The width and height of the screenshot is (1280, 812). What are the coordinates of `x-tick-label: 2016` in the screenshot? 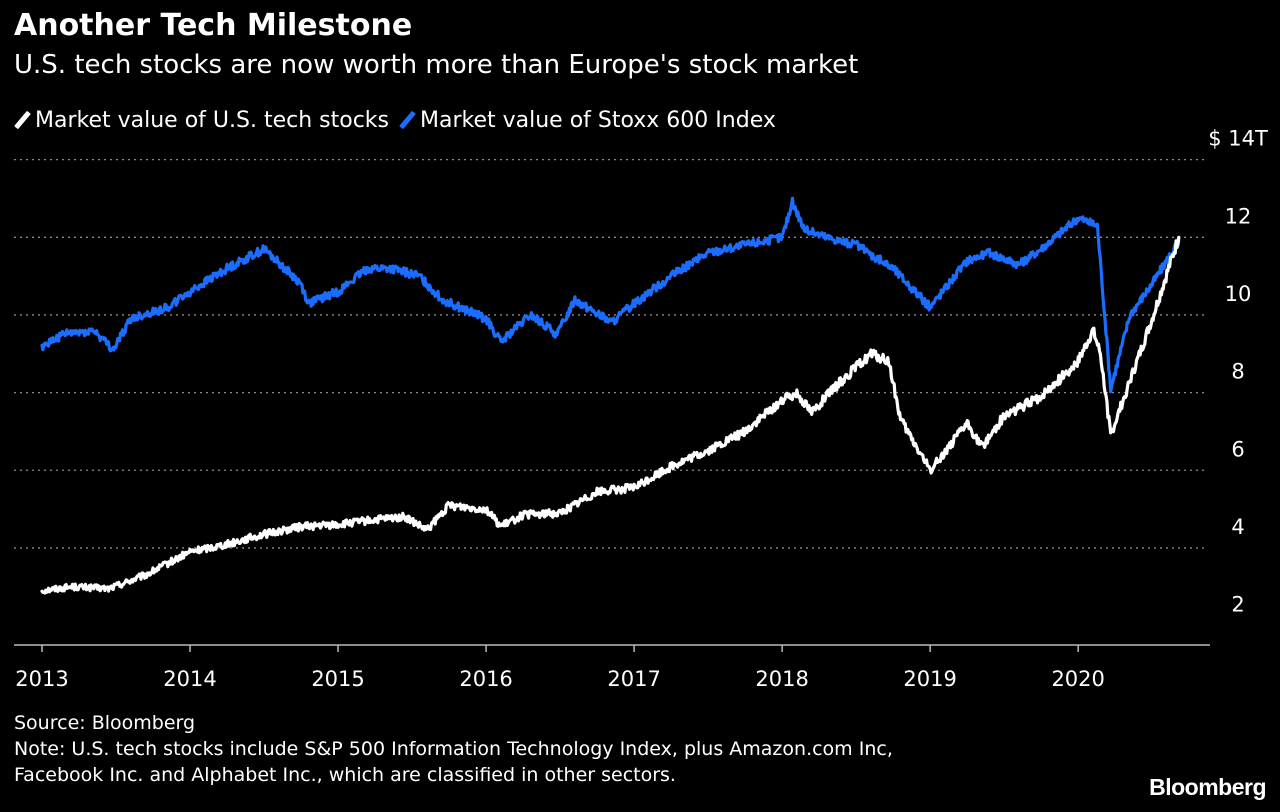 It's located at (485, 679).